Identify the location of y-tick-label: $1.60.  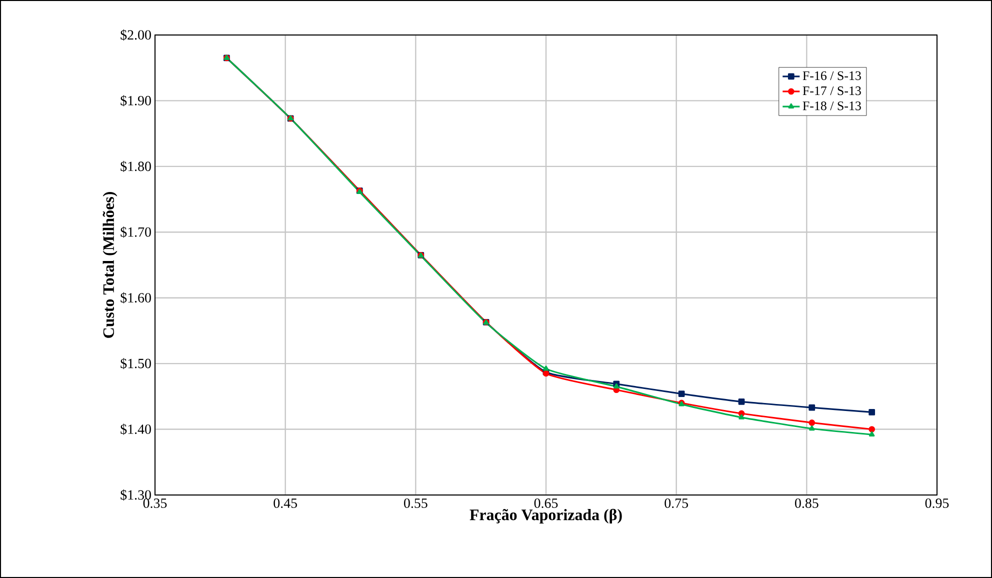
(135, 298).